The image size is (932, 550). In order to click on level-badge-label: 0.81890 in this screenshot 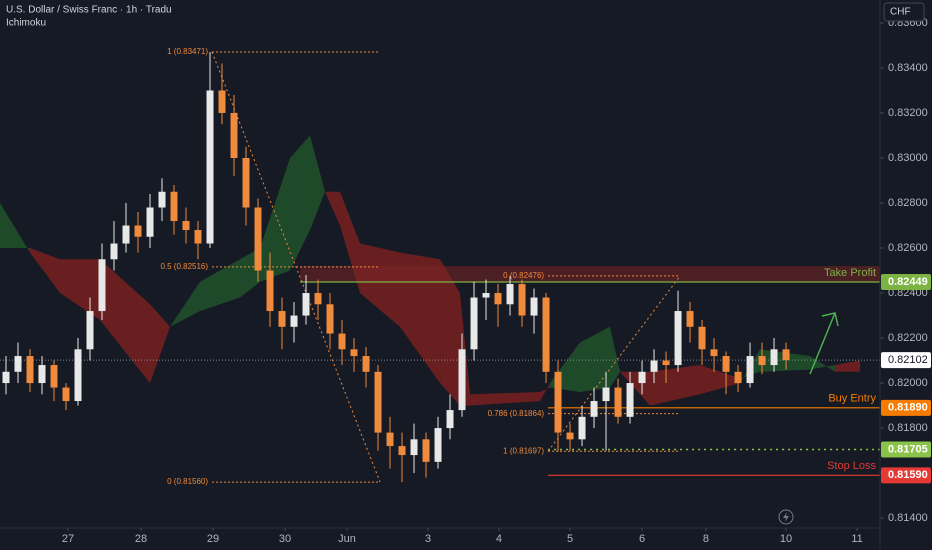, I will do `click(908, 408)`.